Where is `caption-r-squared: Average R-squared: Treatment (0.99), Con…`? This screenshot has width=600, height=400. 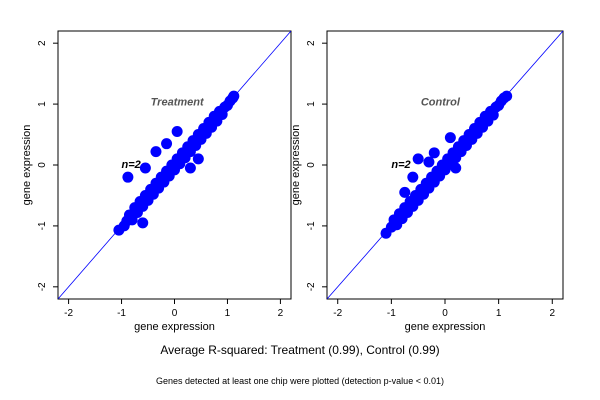 caption-r-squared: Average R-squared: Treatment (0.99), Con… is located at coordinates (300, 350).